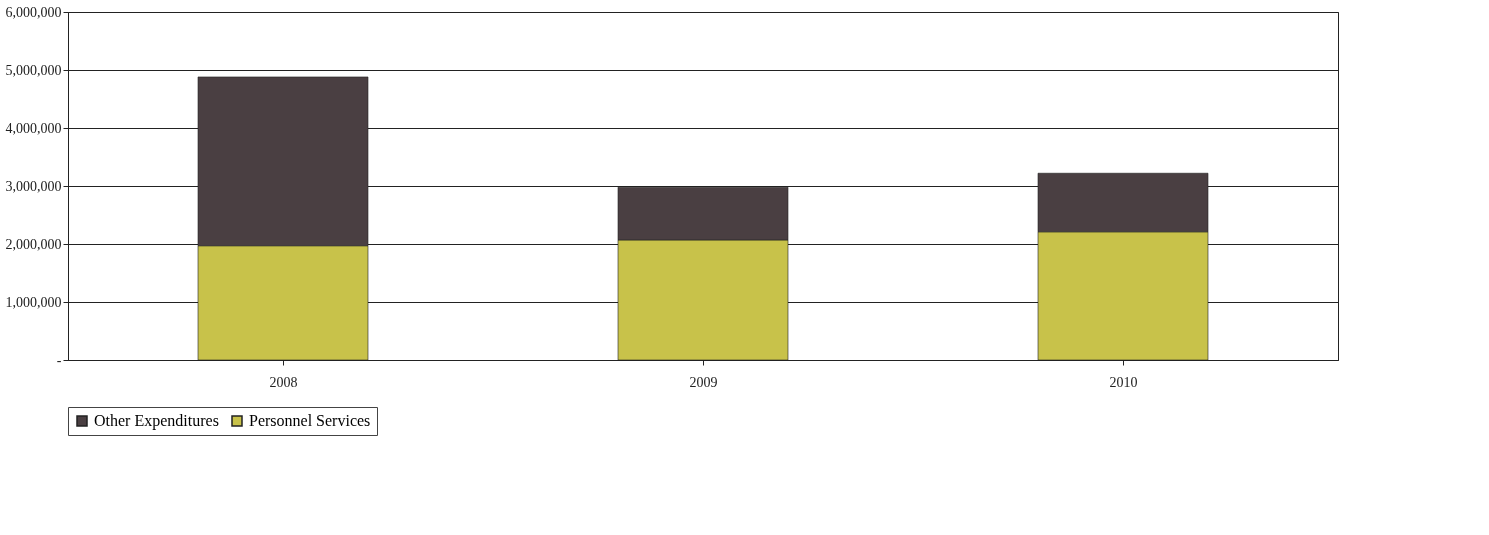 This screenshot has height=535, width=1489. Describe the element at coordinates (156, 421) in the screenshot. I see `legend-label: Other Expenditures` at that location.